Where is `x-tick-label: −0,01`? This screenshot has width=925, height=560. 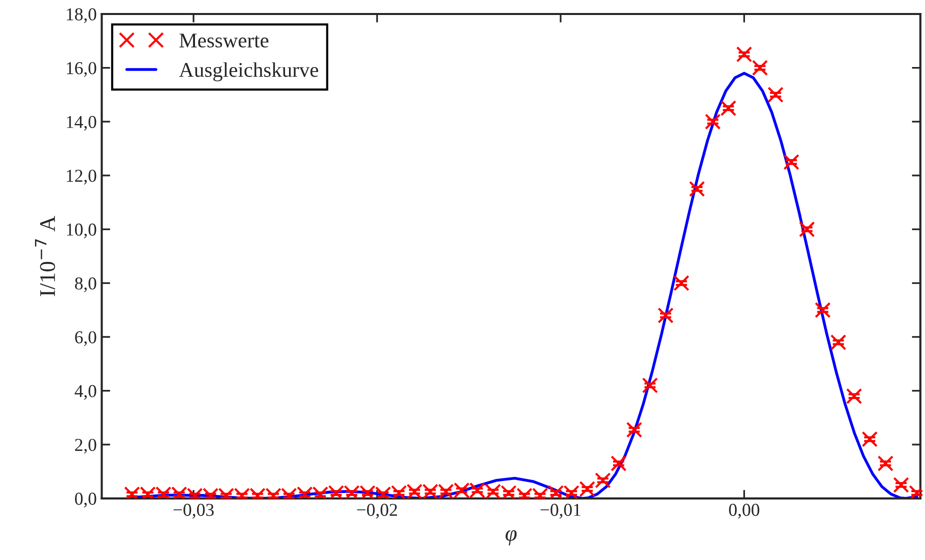
x-tick-label: −0,01 is located at coordinates (560, 511).